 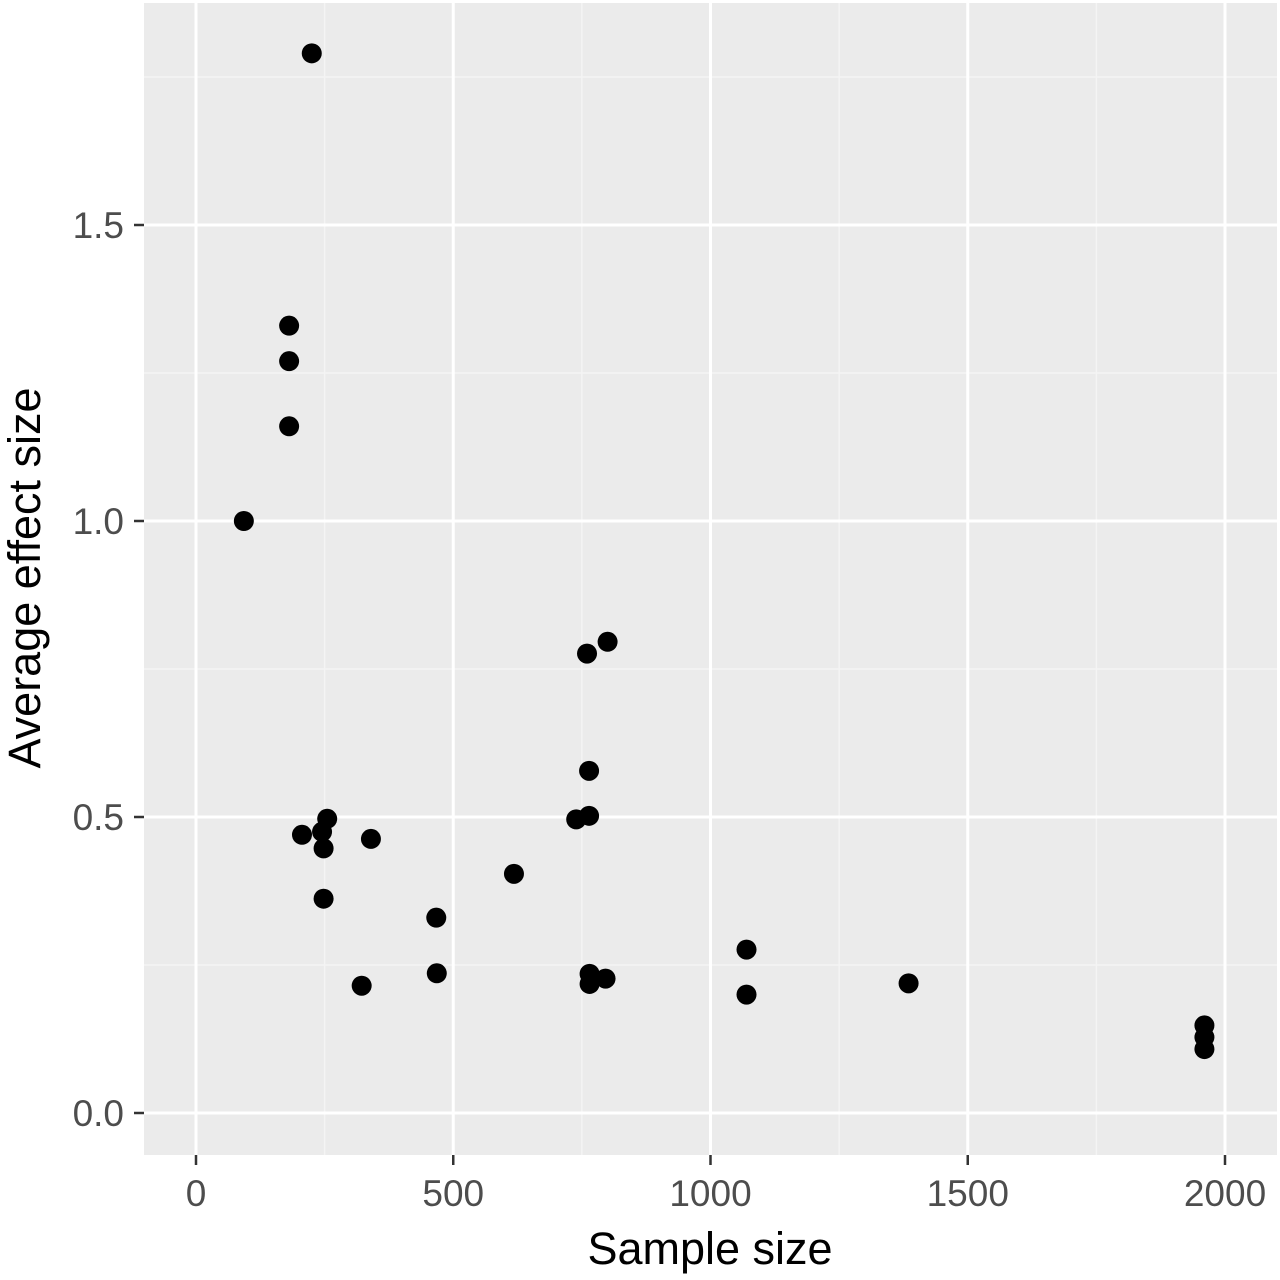 What do you see at coordinates (968, 1193) in the screenshot?
I see `x-tick-label: 1500` at bounding box center [968, 1193].